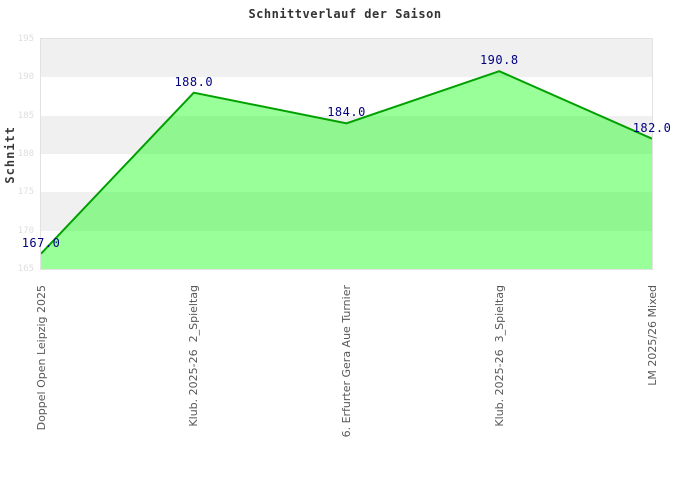 Image resolution: width=690 pixels, height=500 pixels. What do you see at coordinates (345, 14) in the screenshot?
I see `chart-title: Schnittverlauf der Saison` at bounding box center [345, 14].